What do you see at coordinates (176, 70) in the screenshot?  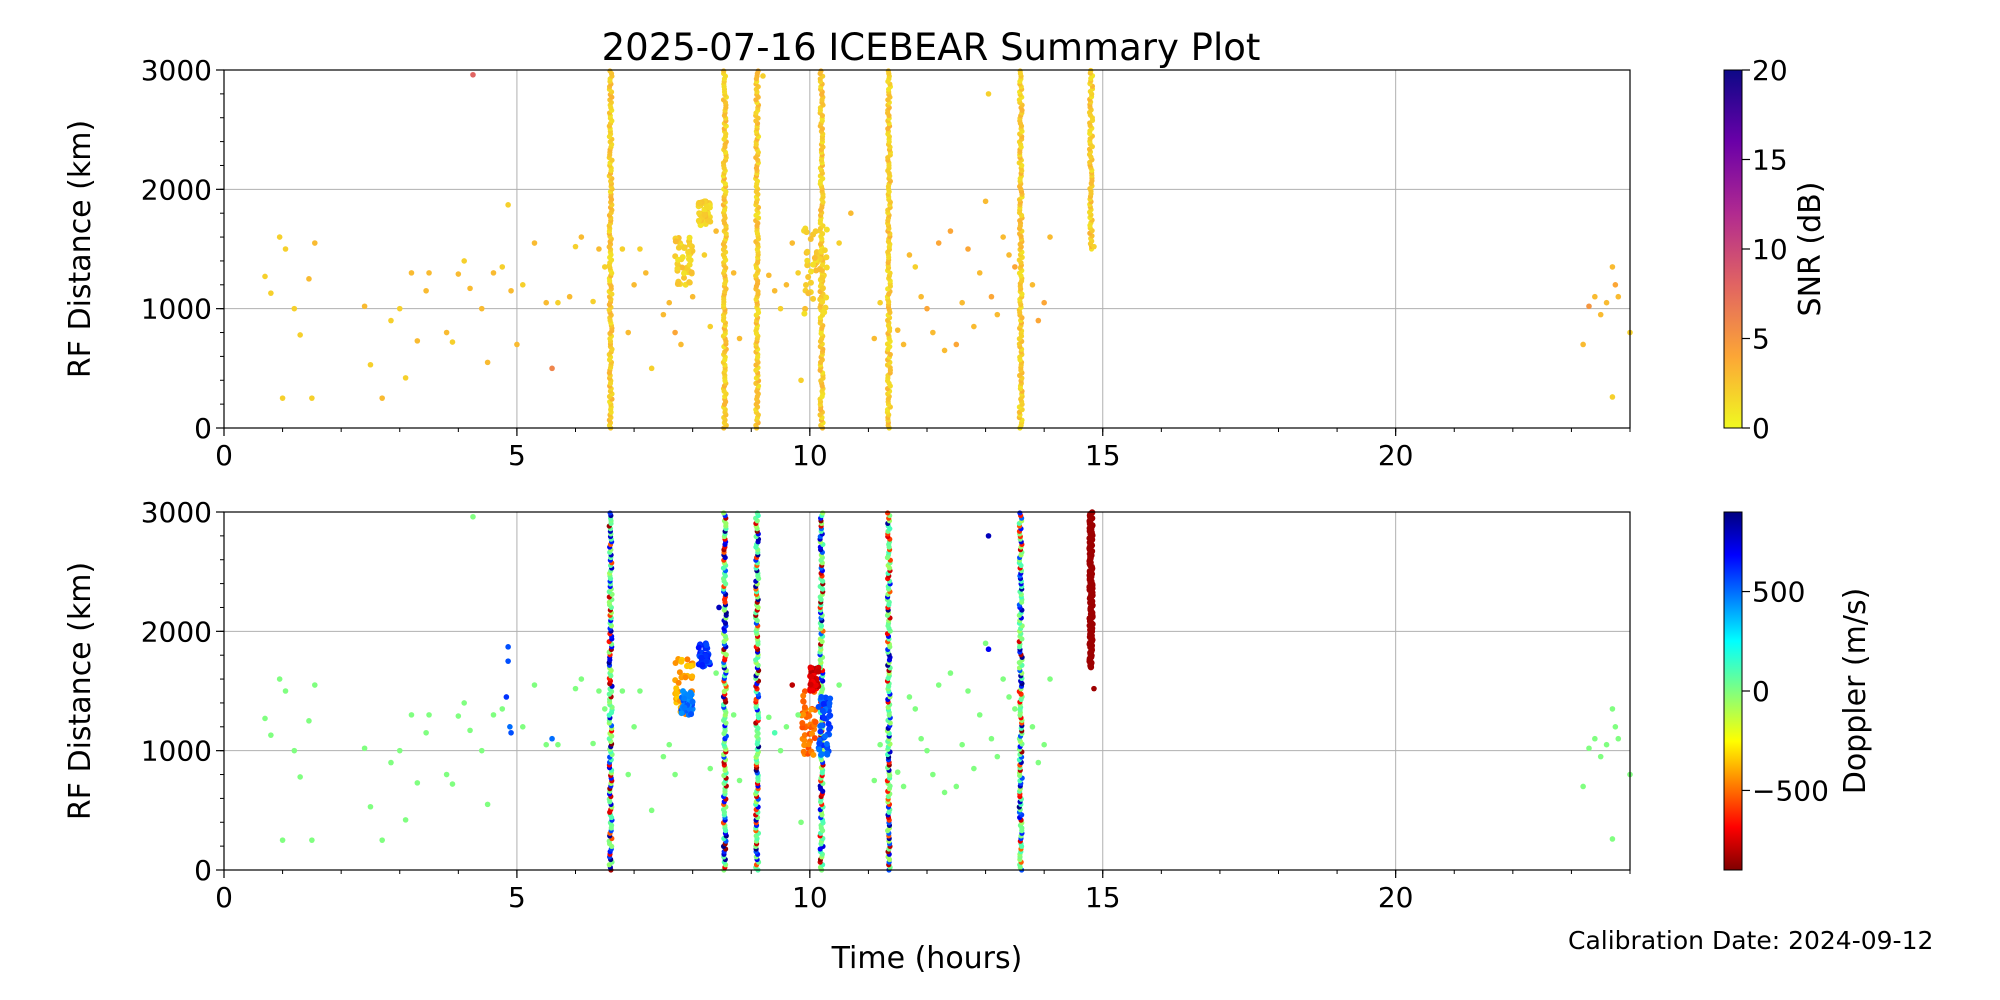 I see `y-tick-label: 3000` at bounding box center [176, 70].